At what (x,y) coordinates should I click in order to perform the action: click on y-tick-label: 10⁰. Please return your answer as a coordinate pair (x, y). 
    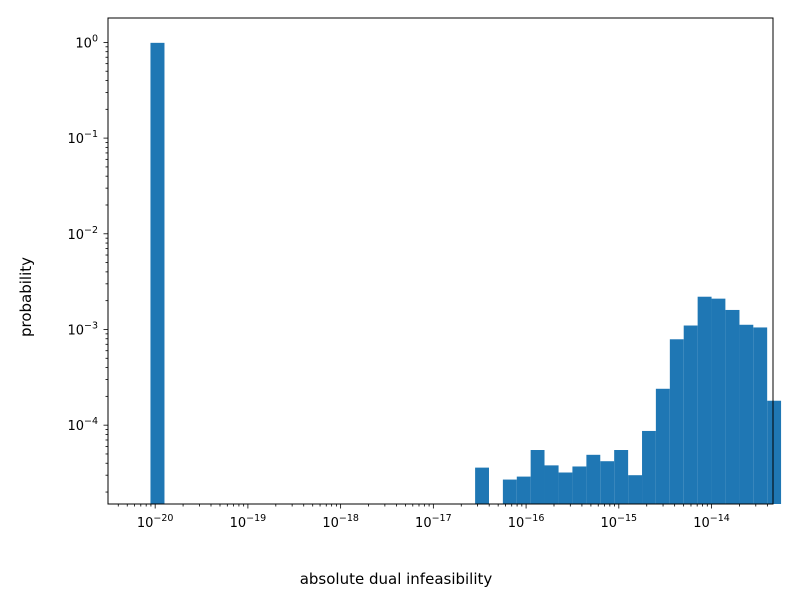
    Looking at the image, I should click on (86, 42).